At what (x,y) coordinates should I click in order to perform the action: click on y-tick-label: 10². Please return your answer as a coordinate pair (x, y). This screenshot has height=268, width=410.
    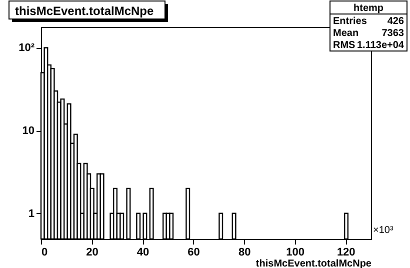
    Looking at the image, I should click on (26, 48).